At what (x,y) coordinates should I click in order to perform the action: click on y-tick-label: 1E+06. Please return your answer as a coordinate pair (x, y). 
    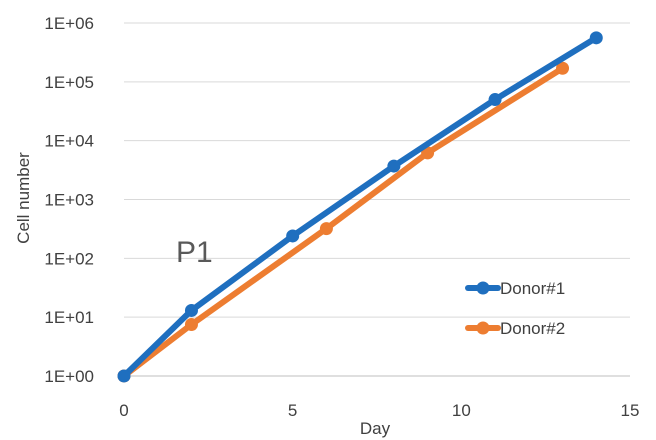
    Looking at the image, I should click on (69, 23).